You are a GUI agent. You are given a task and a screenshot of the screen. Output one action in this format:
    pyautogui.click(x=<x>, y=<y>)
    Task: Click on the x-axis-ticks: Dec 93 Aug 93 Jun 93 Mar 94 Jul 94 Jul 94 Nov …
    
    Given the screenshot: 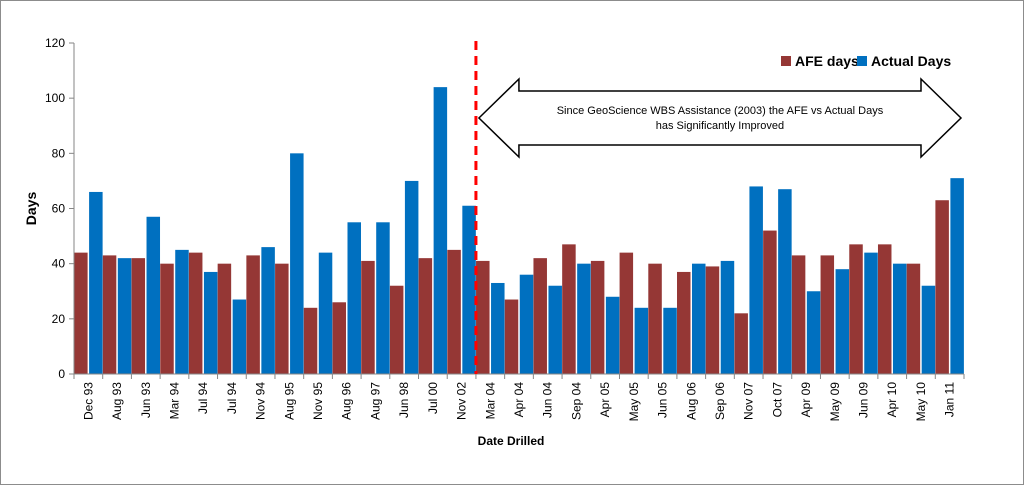 What is the action you would take?
    pyautogui.click(x=519, y=398)
    